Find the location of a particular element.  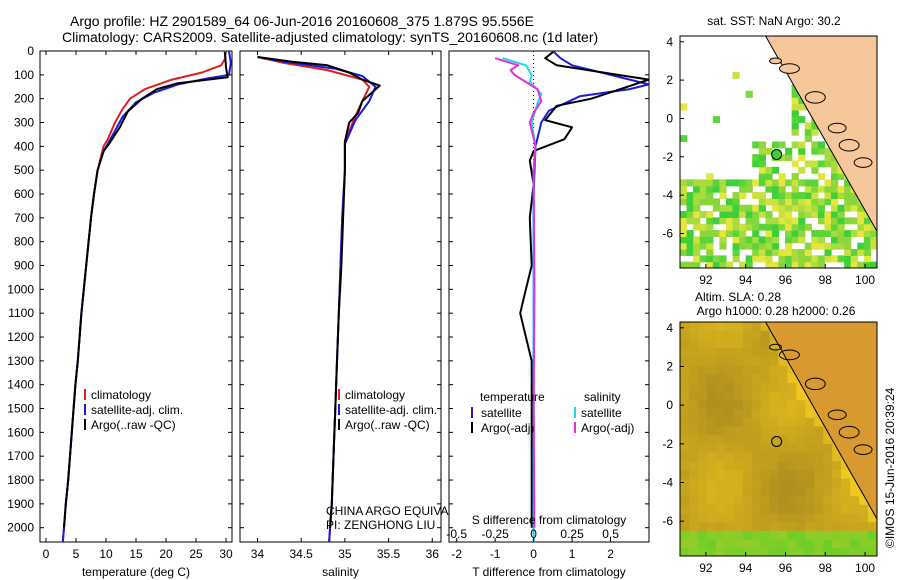

sla-map-subtitle: Argo h1000: 0.28 h2000: 0.26 is located at coordinates (776, 311).